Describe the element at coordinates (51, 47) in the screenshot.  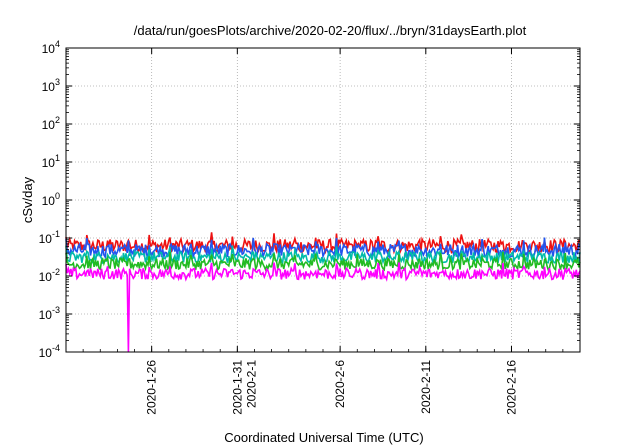
I see `y-tick-label: 10⁴` at that location.